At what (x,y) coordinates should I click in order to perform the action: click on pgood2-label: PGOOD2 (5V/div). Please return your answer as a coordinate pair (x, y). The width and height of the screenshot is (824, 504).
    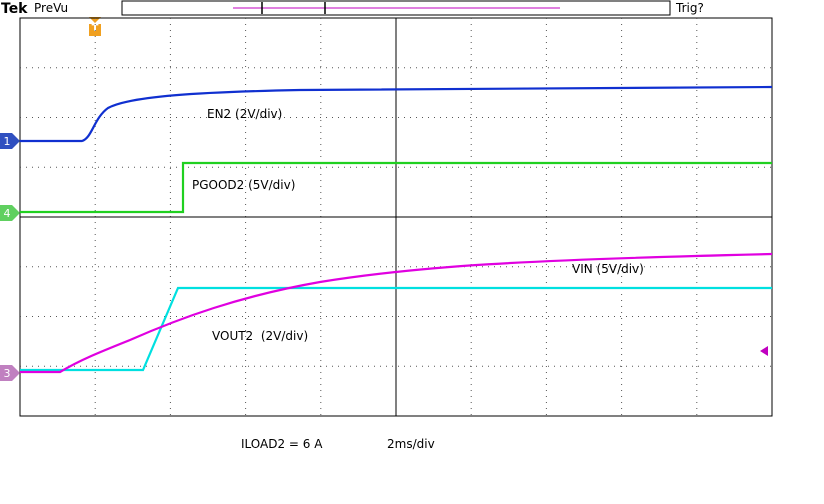
    Looking at the image, I should click on (243, 185).